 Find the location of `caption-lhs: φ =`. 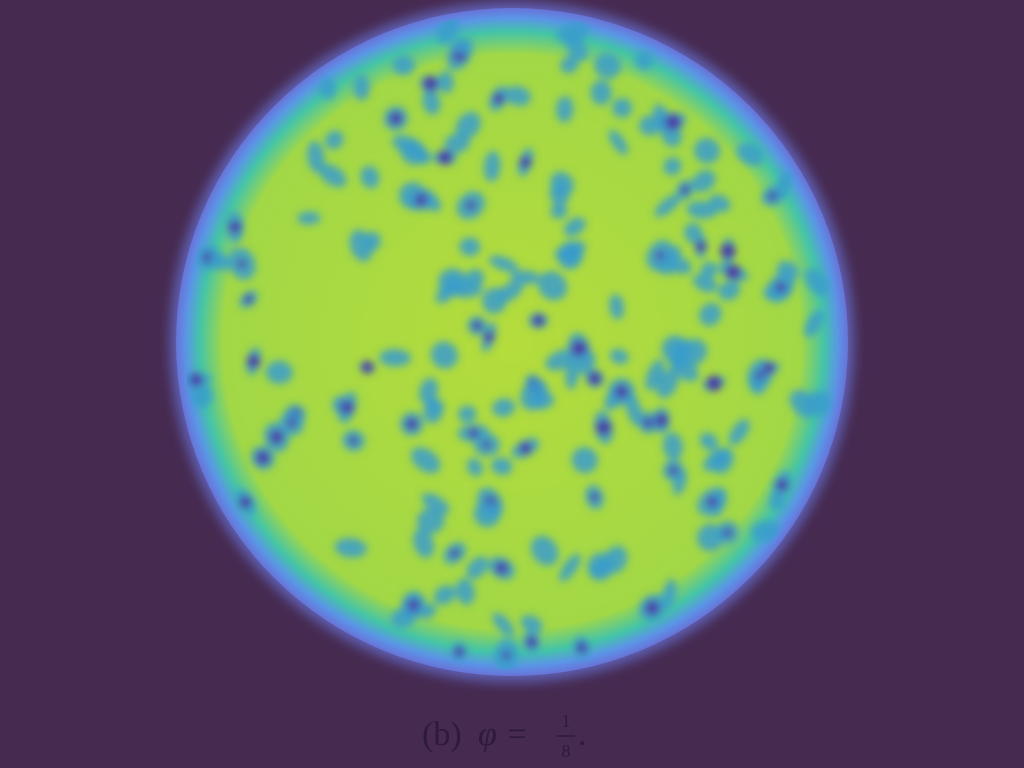

caption-lhs: φ = is located at coordinates (503, 734).